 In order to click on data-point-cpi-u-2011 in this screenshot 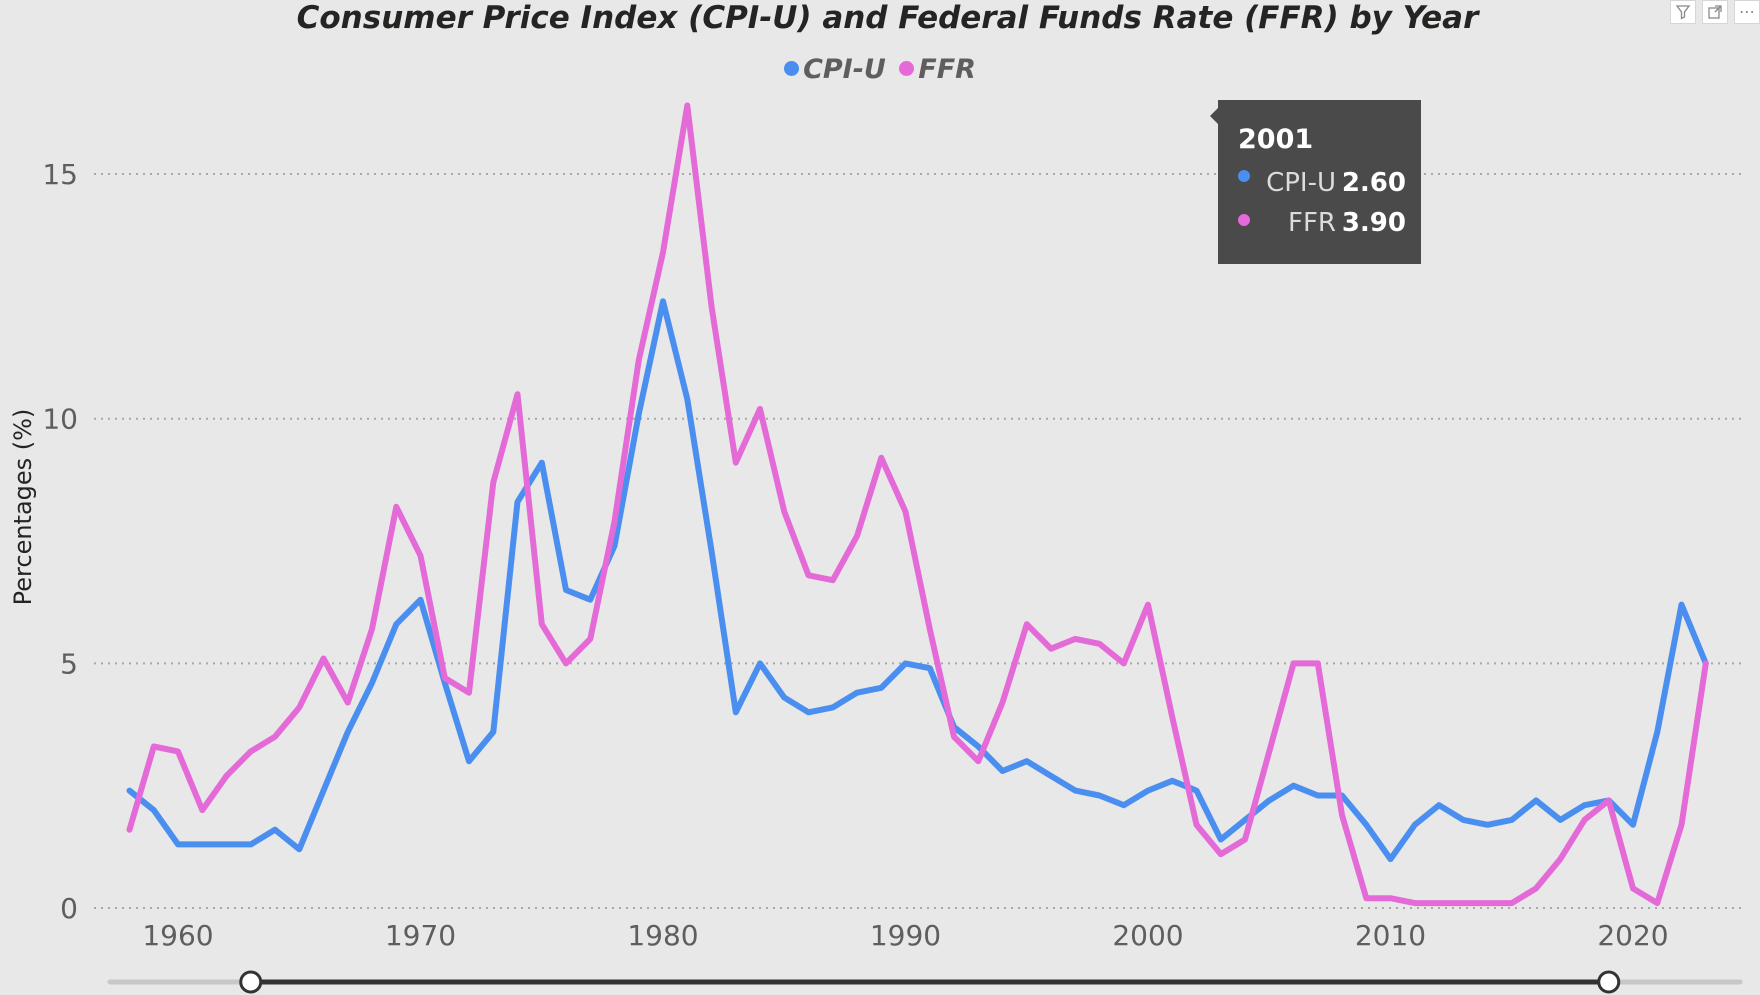, I will do `click(1415, 825)`.